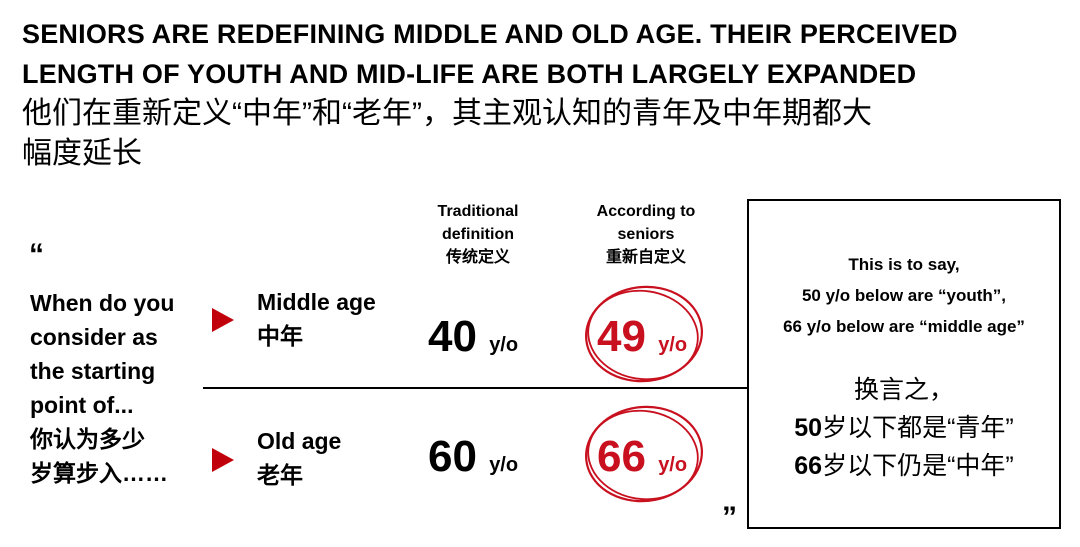 The height and width of the screenshot is (547, 1080). Describe the element at coordinates (918, 466) in the screenshot. I see `summary-zh-line3-text: 岁以下仍是“中年”` at that location.